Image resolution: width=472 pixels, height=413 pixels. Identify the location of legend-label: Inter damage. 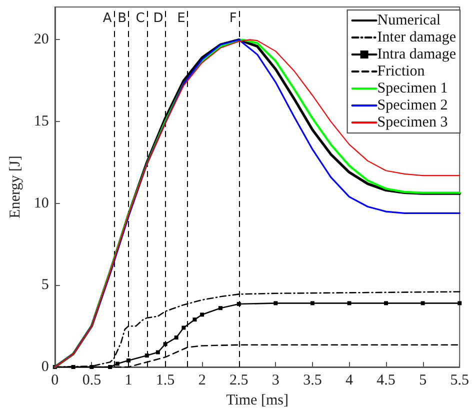
(416, 38).